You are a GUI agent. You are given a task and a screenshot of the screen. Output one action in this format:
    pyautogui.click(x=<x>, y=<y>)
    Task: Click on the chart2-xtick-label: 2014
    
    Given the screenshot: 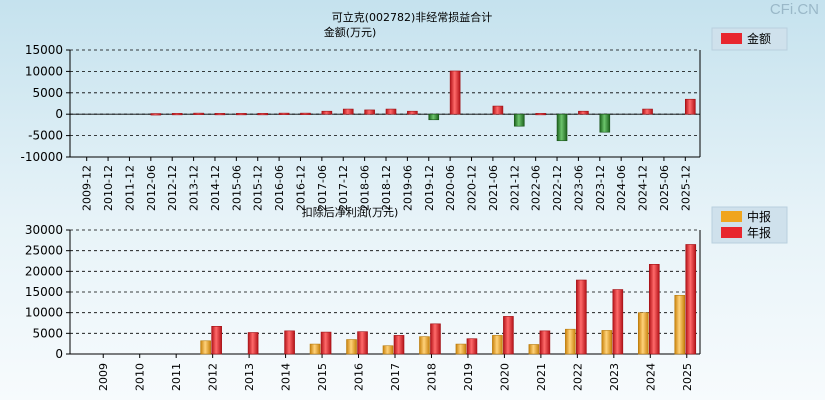 What is the action you would take?
    pyautogui.click(x=286, y=377)
    